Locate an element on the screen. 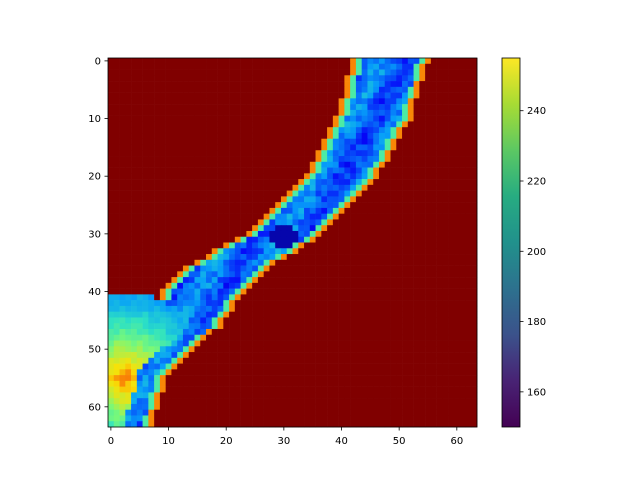  x-tick-label: 10 is located at coordinates (168, 441).